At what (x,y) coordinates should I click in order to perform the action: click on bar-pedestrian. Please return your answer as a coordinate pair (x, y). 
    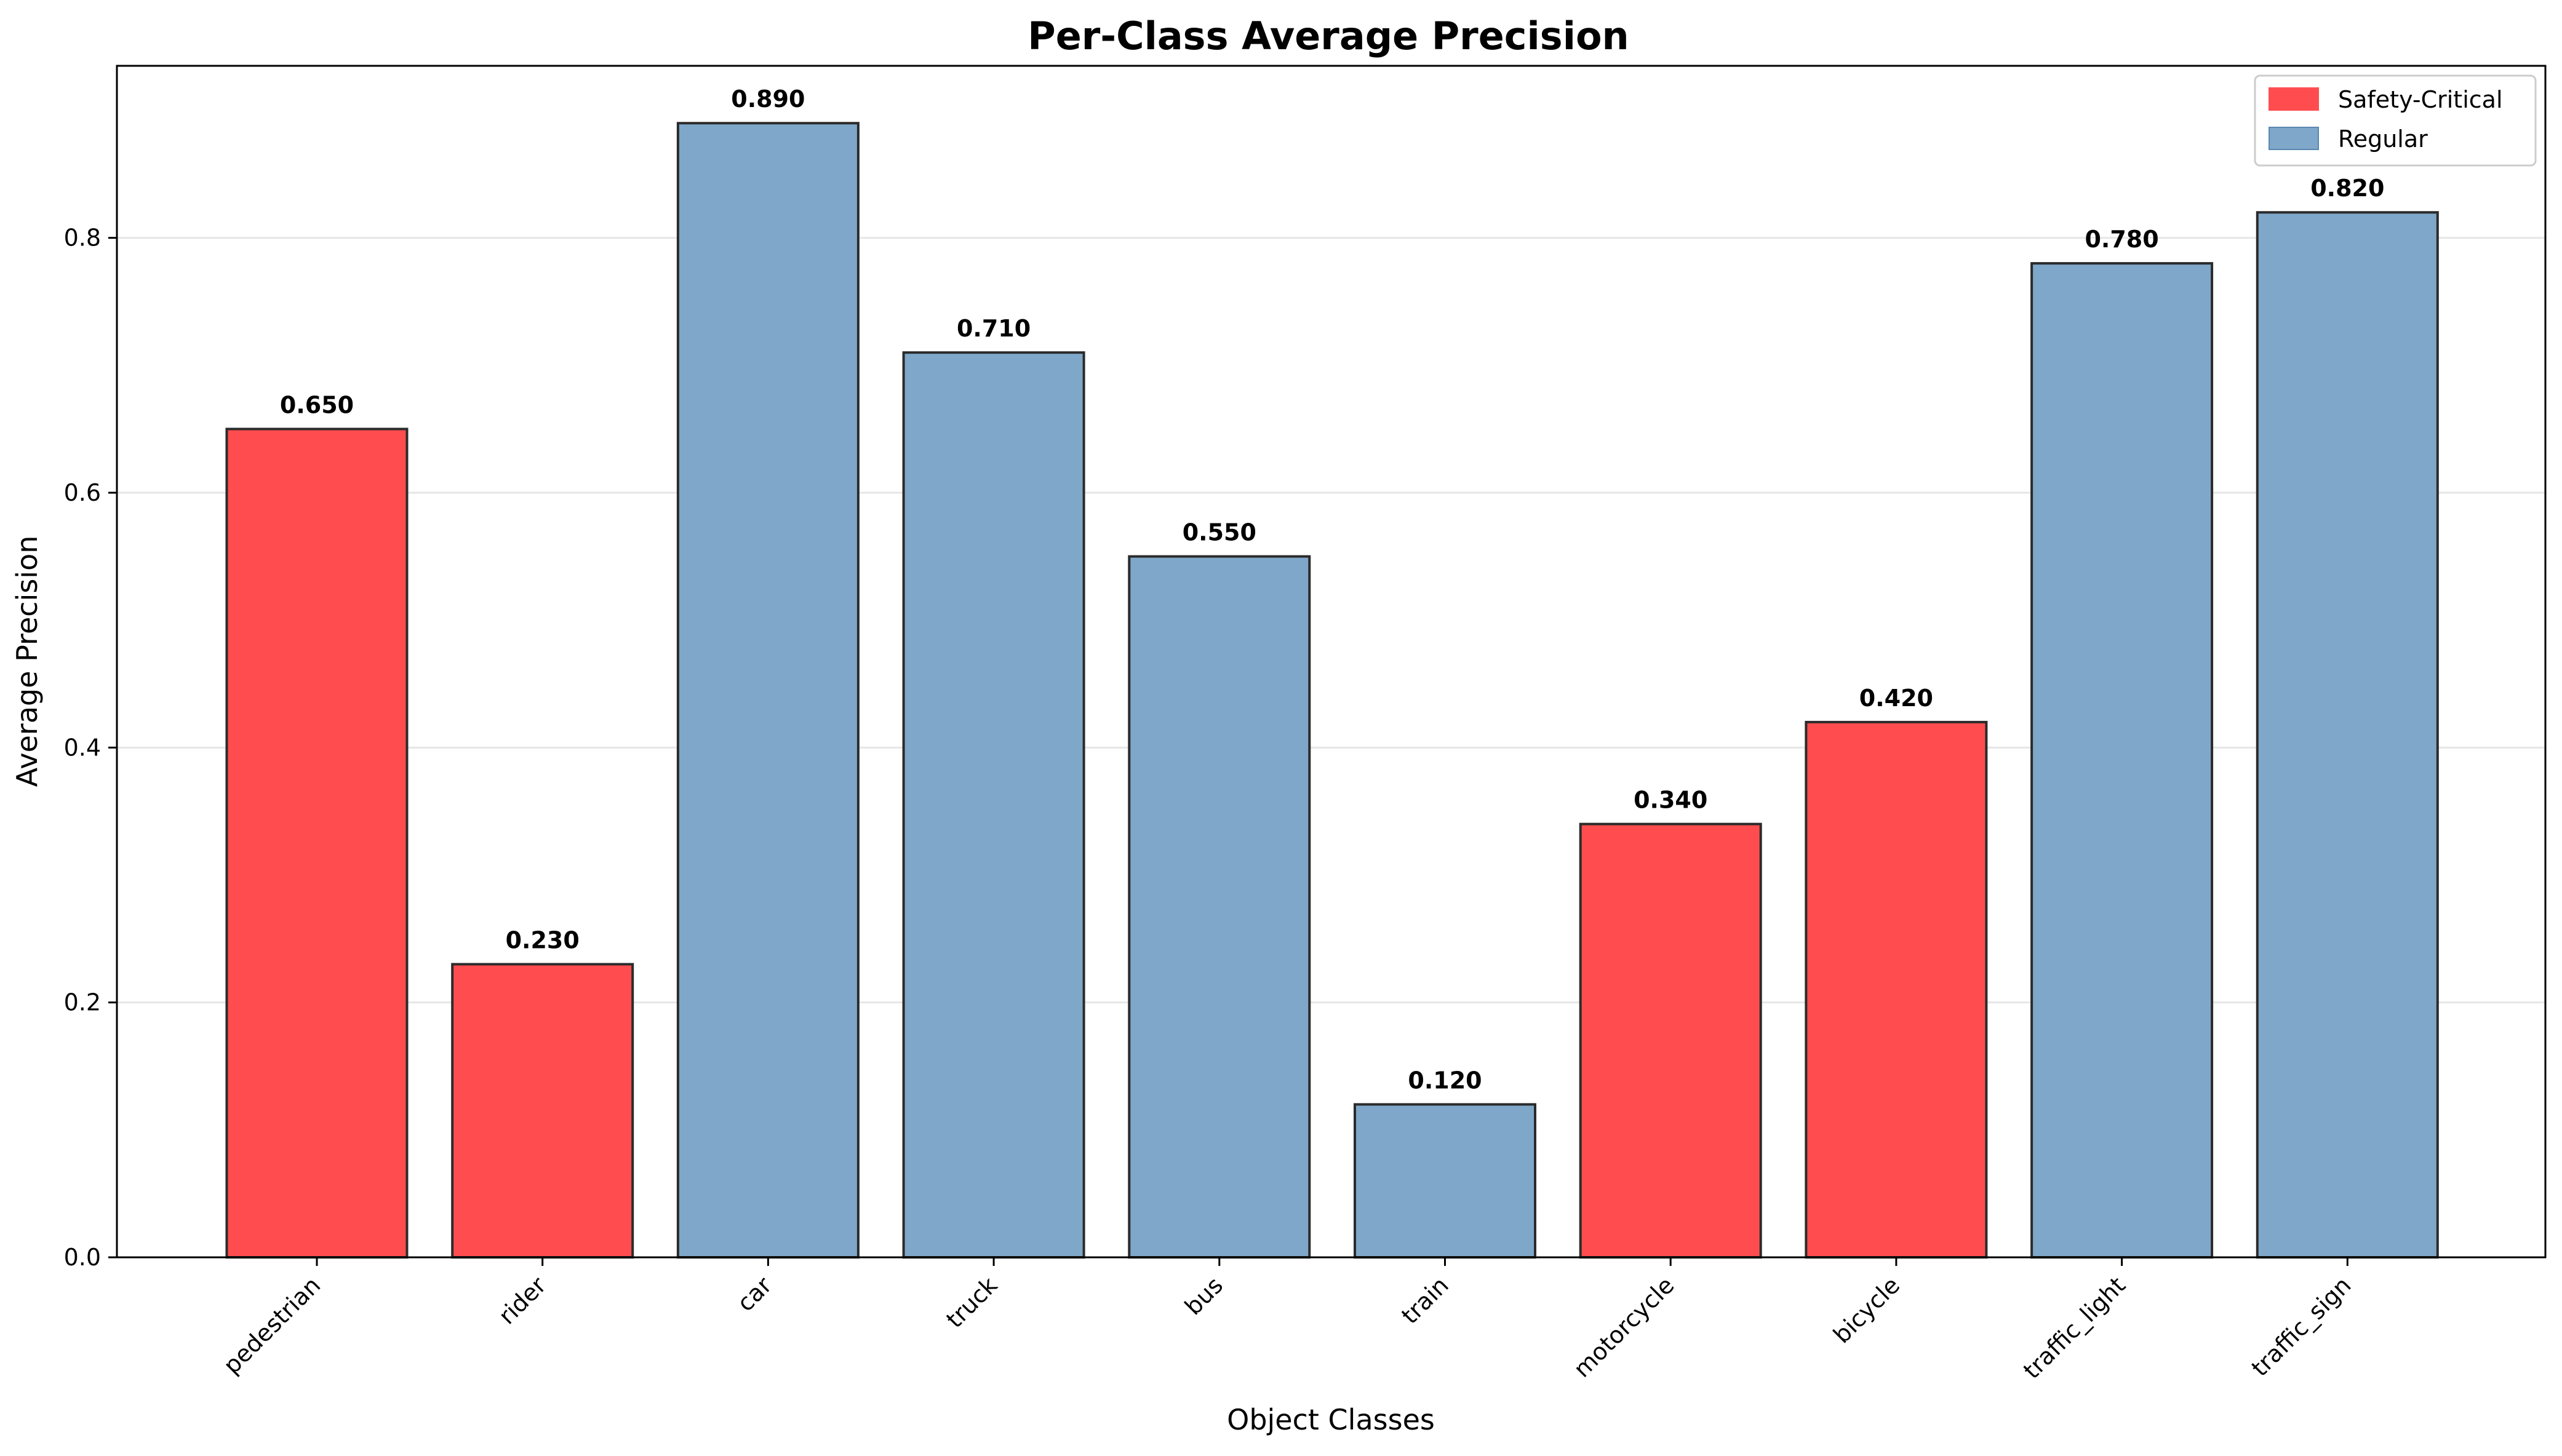
    Looking at the image, I should click on (317, 844).